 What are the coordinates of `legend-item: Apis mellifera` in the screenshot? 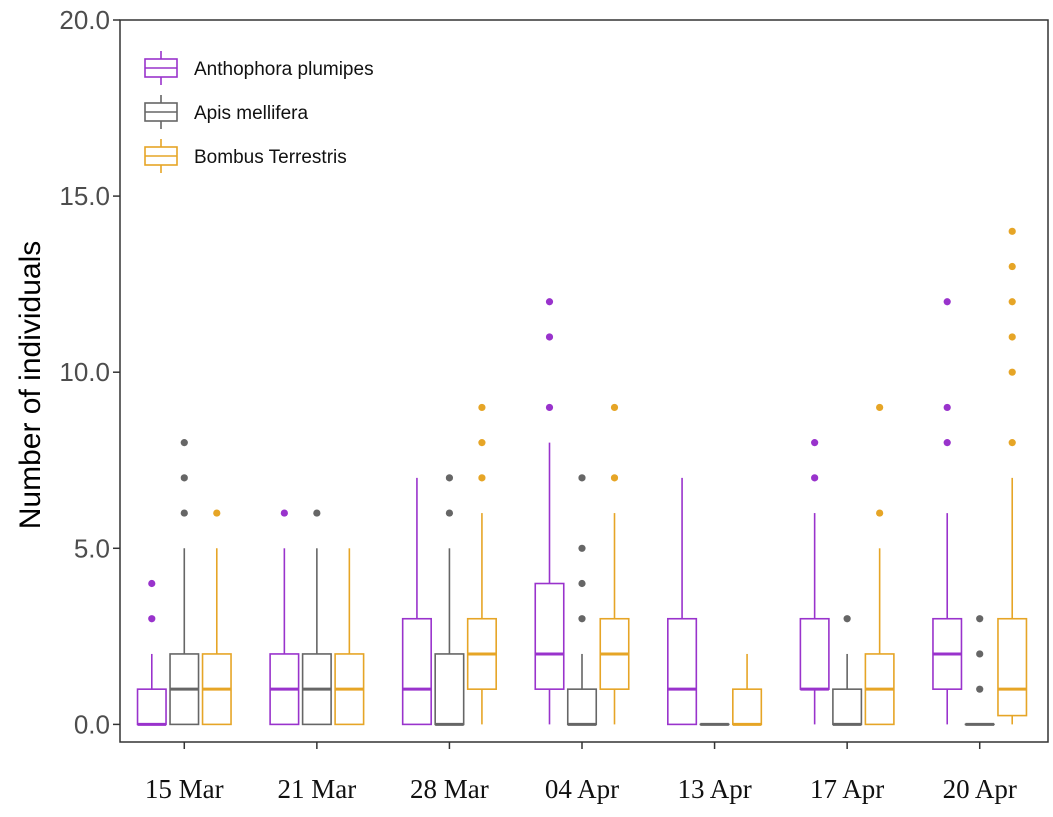 It's located at (226, 112).